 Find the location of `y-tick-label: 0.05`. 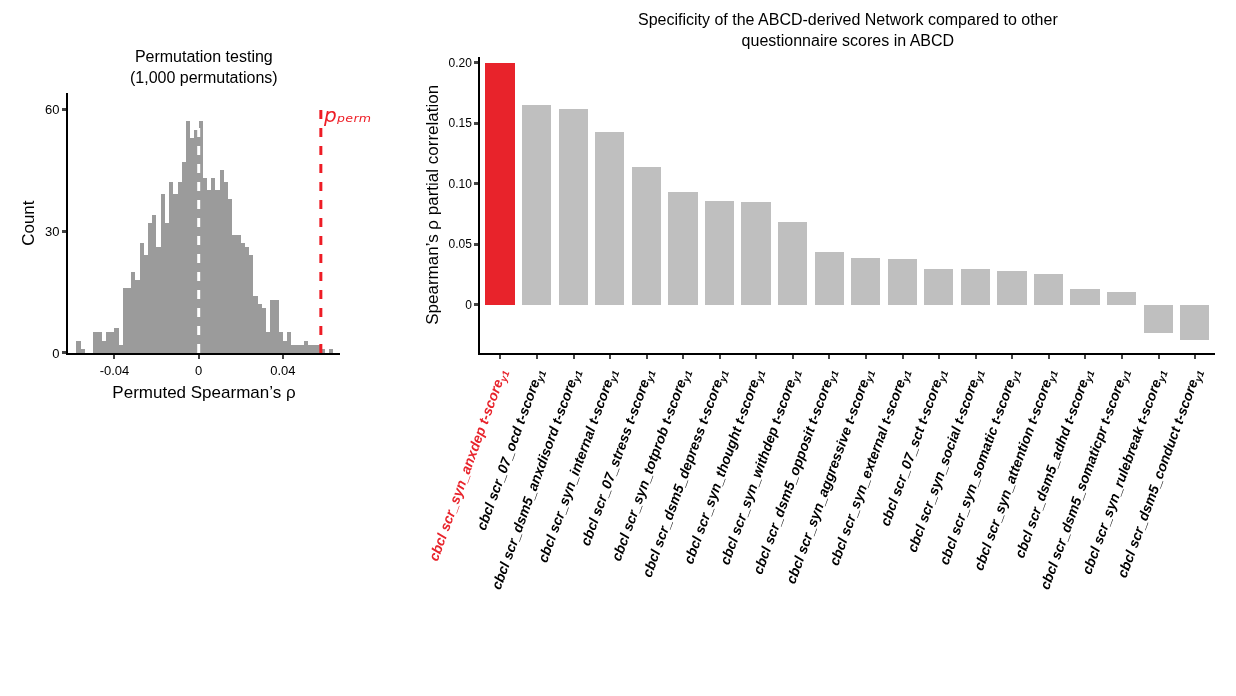

y-tick-label: 0.05 is located at coordinates (460, 244).